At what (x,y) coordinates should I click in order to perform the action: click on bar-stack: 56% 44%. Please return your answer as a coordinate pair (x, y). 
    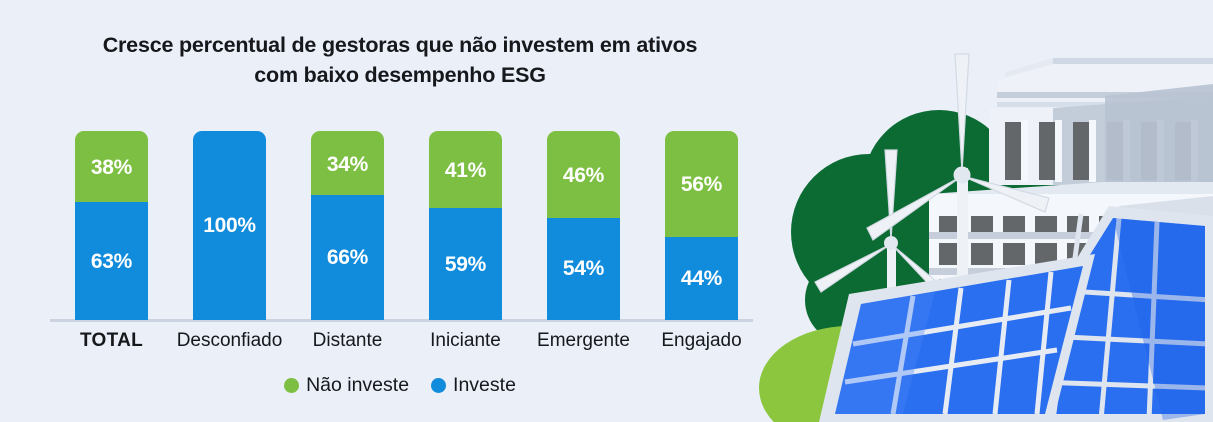
    Looking at the image, I should click on (701, 225).